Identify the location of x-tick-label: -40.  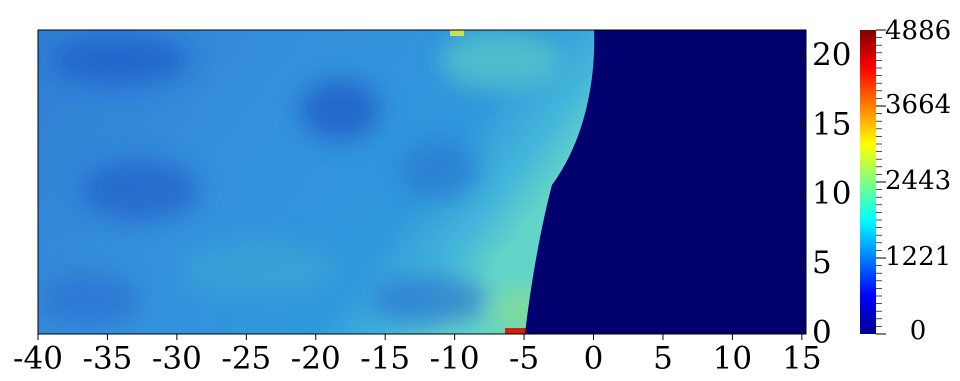
(38, 359).